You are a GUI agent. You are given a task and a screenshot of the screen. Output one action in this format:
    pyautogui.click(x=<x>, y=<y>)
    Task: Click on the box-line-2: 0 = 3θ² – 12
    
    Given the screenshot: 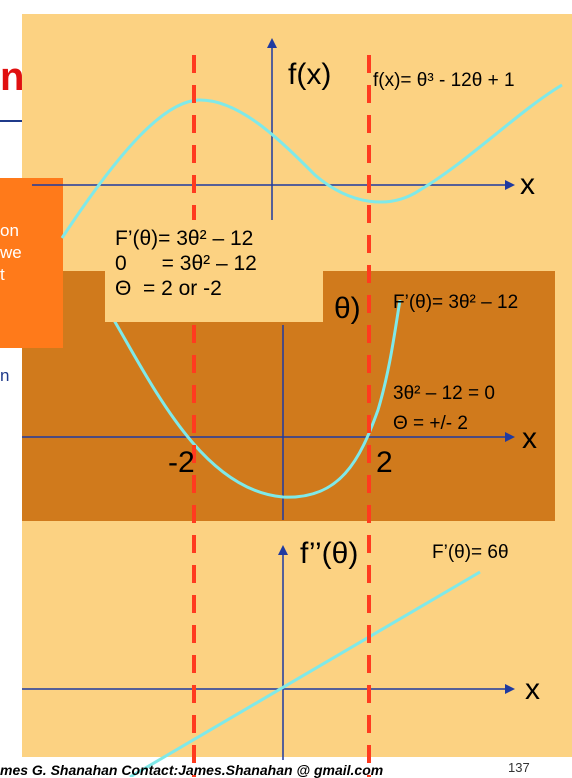 What is the action you would take?
    pyautogui.click(x=186, y=263)
    